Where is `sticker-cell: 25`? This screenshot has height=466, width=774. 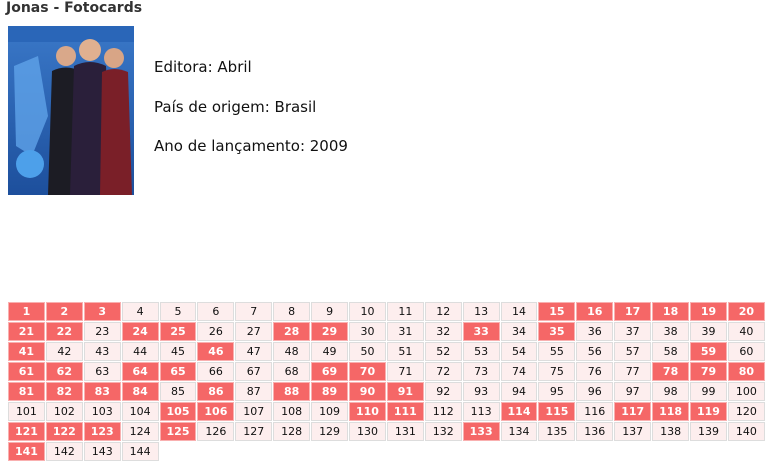 sticker-cell: 25 is located at coordinates (178, 331).